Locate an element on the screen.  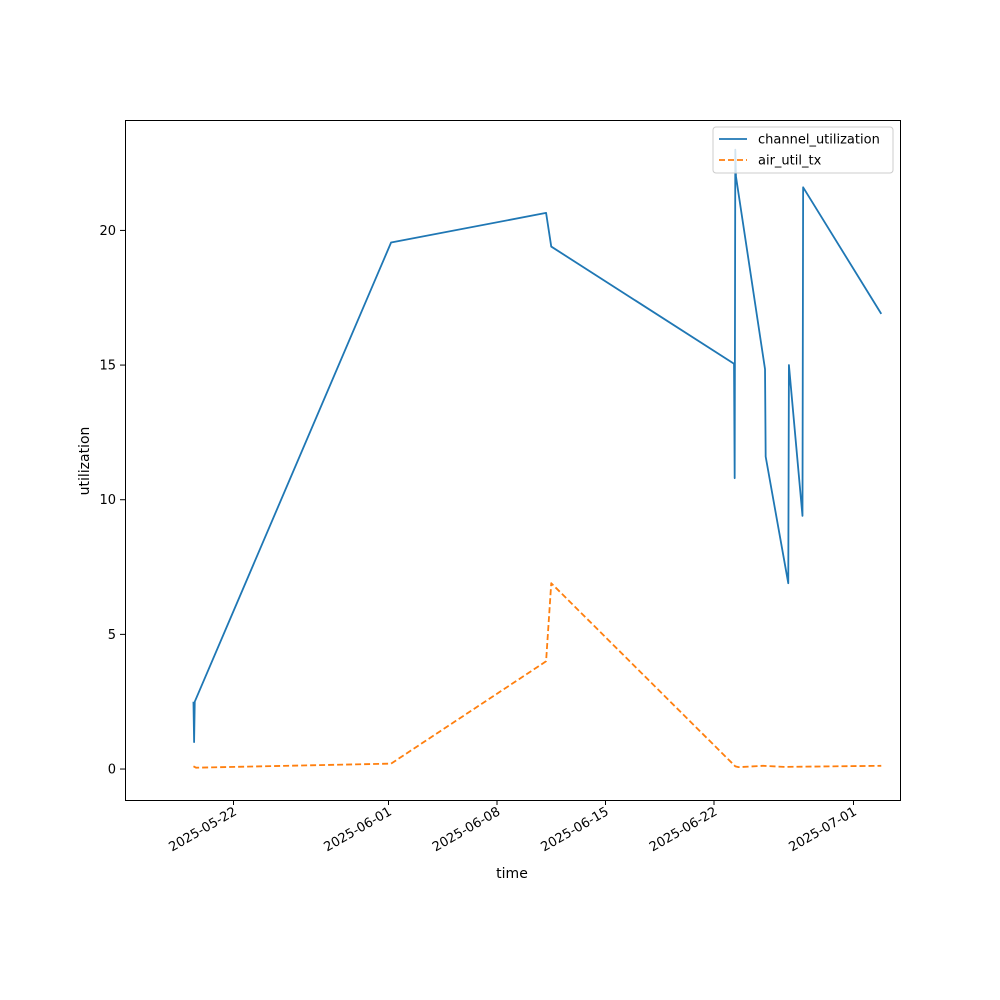
series-line-air-util-tx is located at coordinates (537, 675).